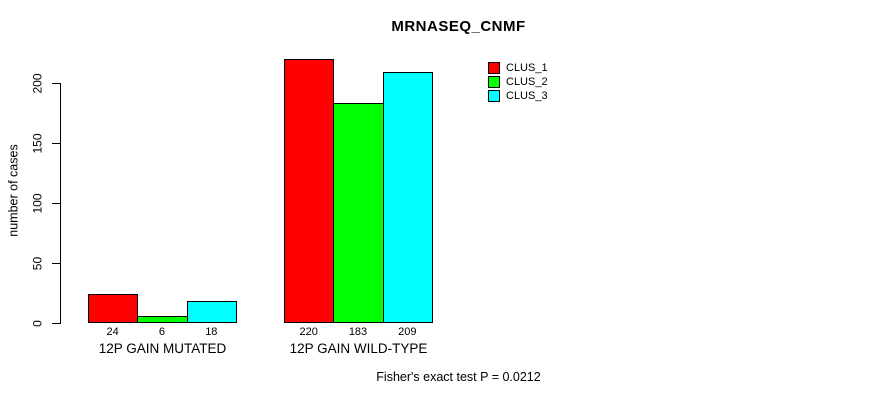  I want to click on y-tick-label: 50, so click(37, 263).